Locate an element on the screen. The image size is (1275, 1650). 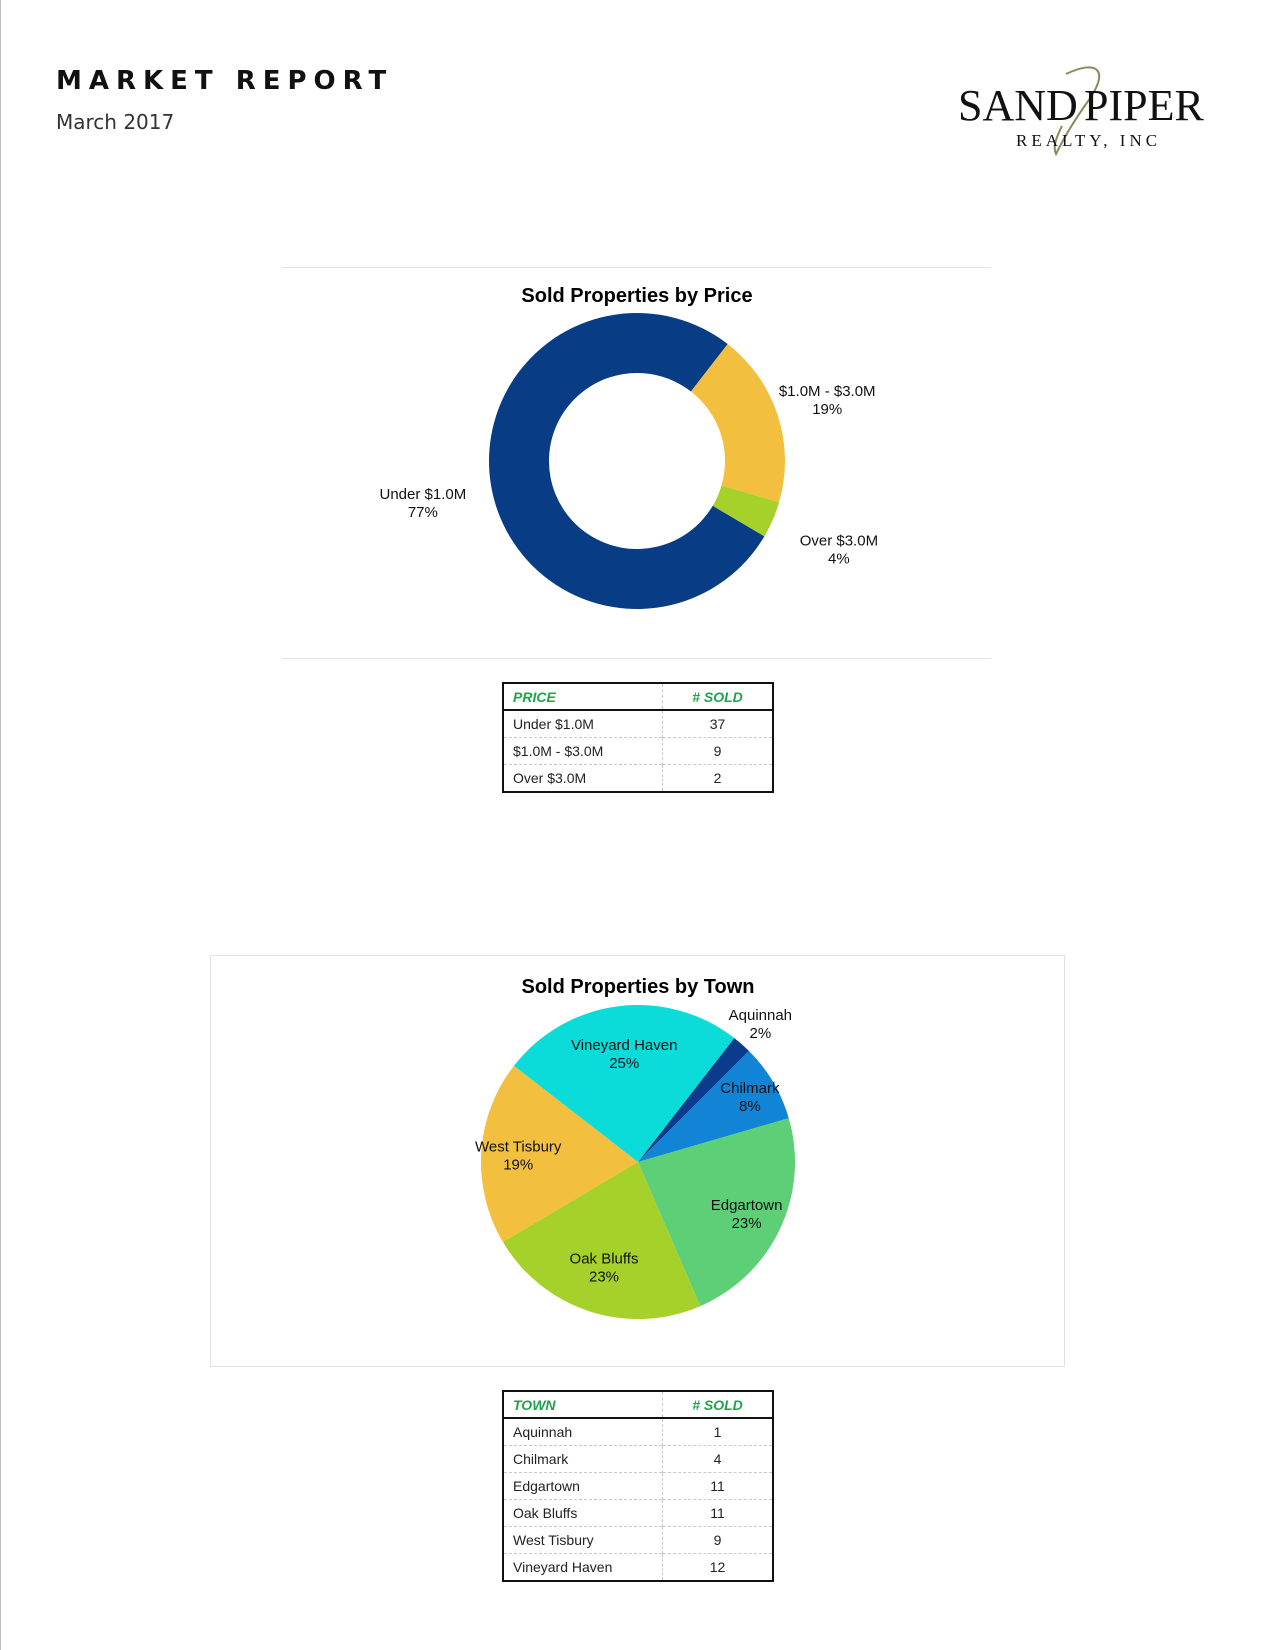
slice-1-0m-3-0m is located at coordinates (737, 423).